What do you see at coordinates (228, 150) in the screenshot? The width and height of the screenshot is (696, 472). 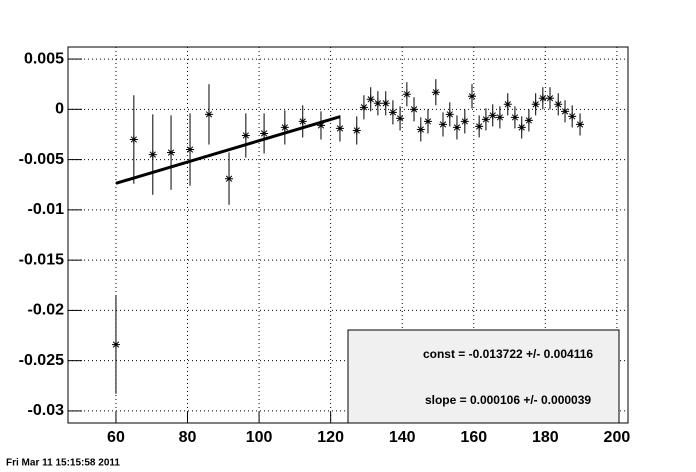 I see `fit-line` at bounding box center [228, 150].